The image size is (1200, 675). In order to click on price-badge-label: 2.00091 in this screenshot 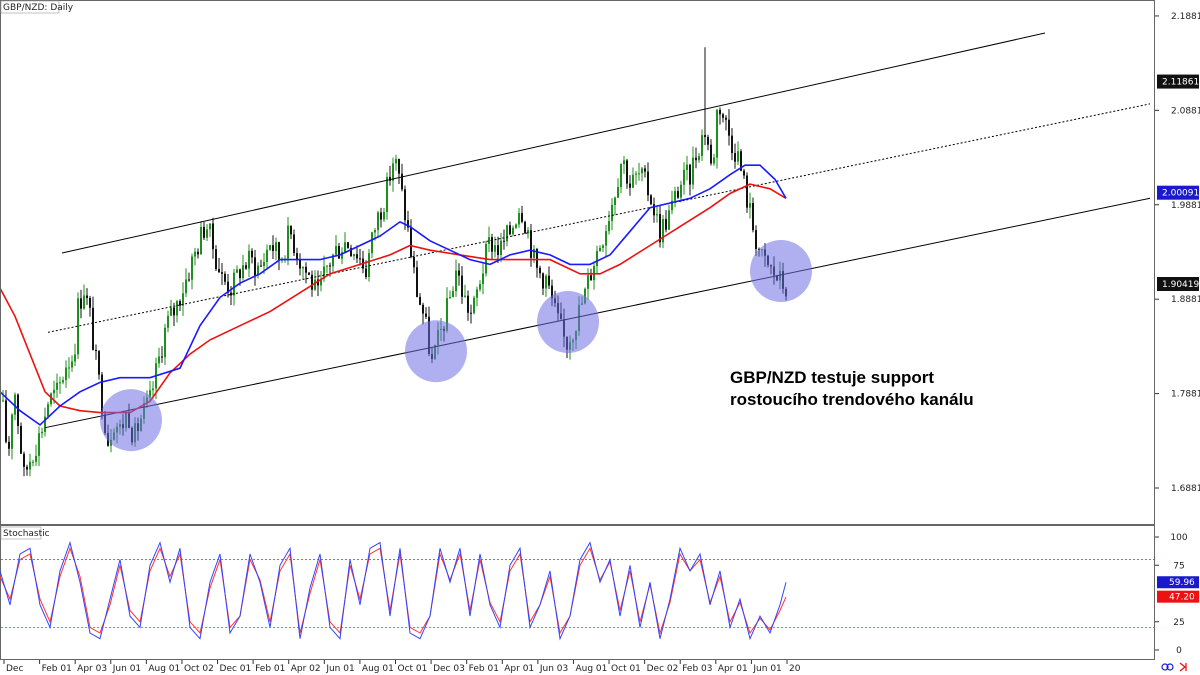, I will do `click(1180, 194)`.